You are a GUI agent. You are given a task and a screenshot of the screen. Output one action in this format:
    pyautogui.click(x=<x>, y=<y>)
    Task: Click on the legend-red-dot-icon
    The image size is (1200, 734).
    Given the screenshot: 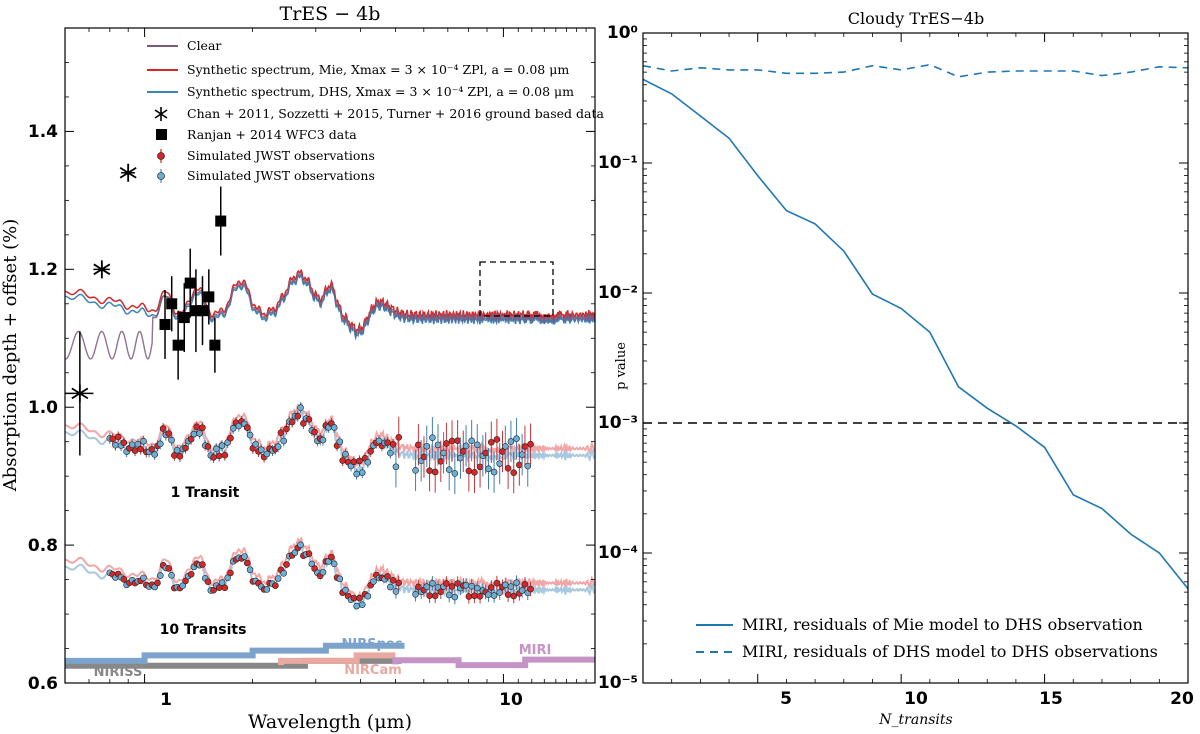 What is the action you would take?
    pyautogui.click(x=161, y=156)
    